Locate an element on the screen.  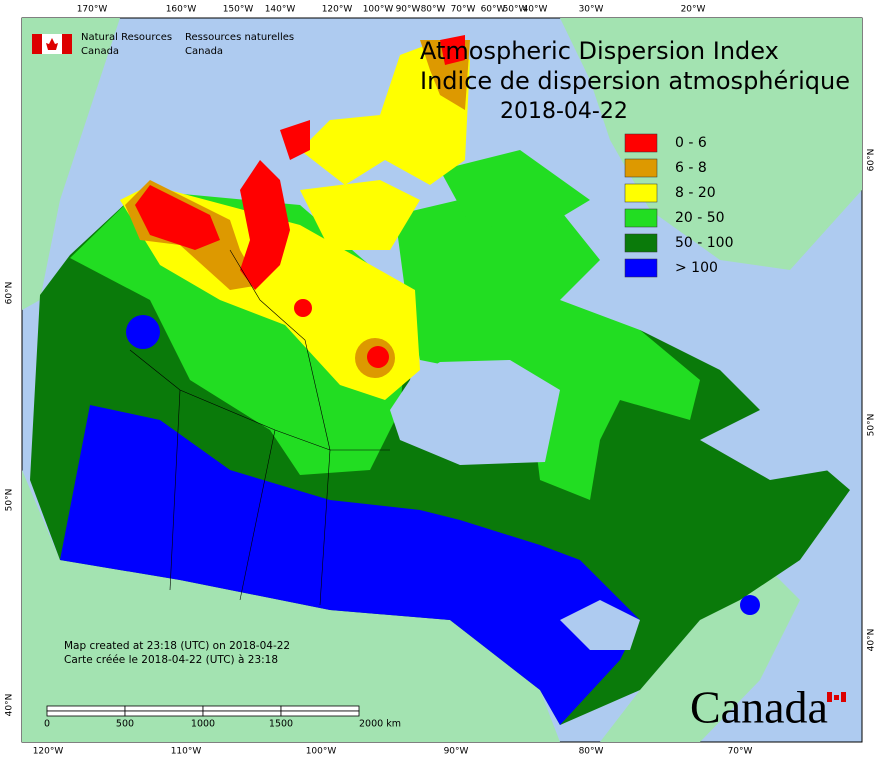
longitude-label: 60°W is located at coordinates (493, 10).